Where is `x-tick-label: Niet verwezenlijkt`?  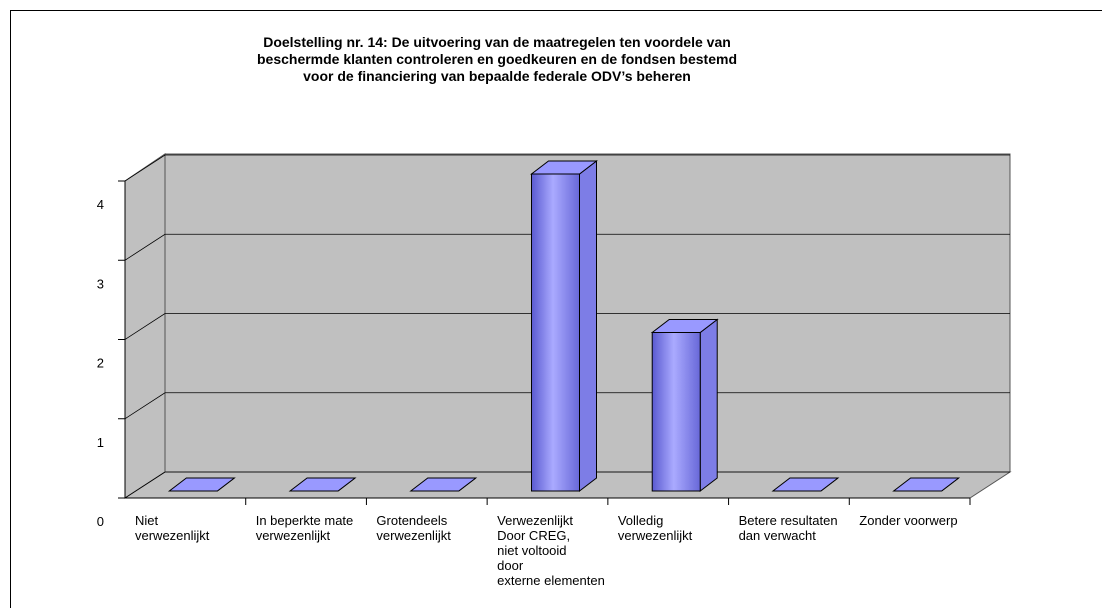 x-tick-label: Niet verwezenlijkt is located at coordinates (172, 528).